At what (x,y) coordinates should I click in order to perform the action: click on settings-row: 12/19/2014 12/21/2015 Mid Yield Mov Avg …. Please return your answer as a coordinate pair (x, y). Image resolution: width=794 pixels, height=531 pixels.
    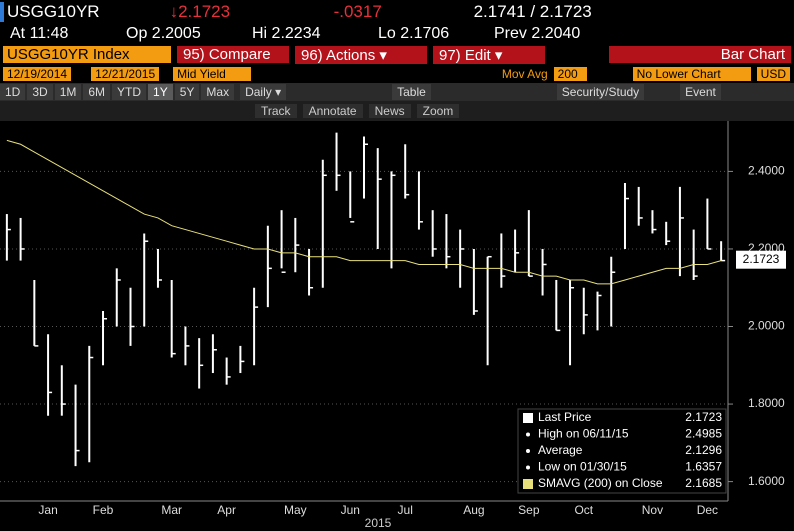
    Looking at the image, I should click on (397, 74).